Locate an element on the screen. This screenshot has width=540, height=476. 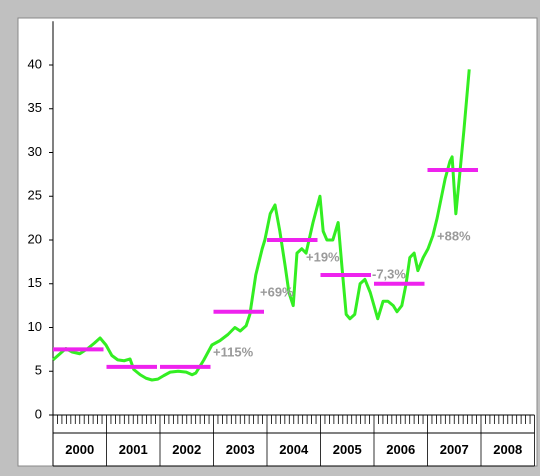
y-tick-label: 20 is located at coordinates (35, 238).